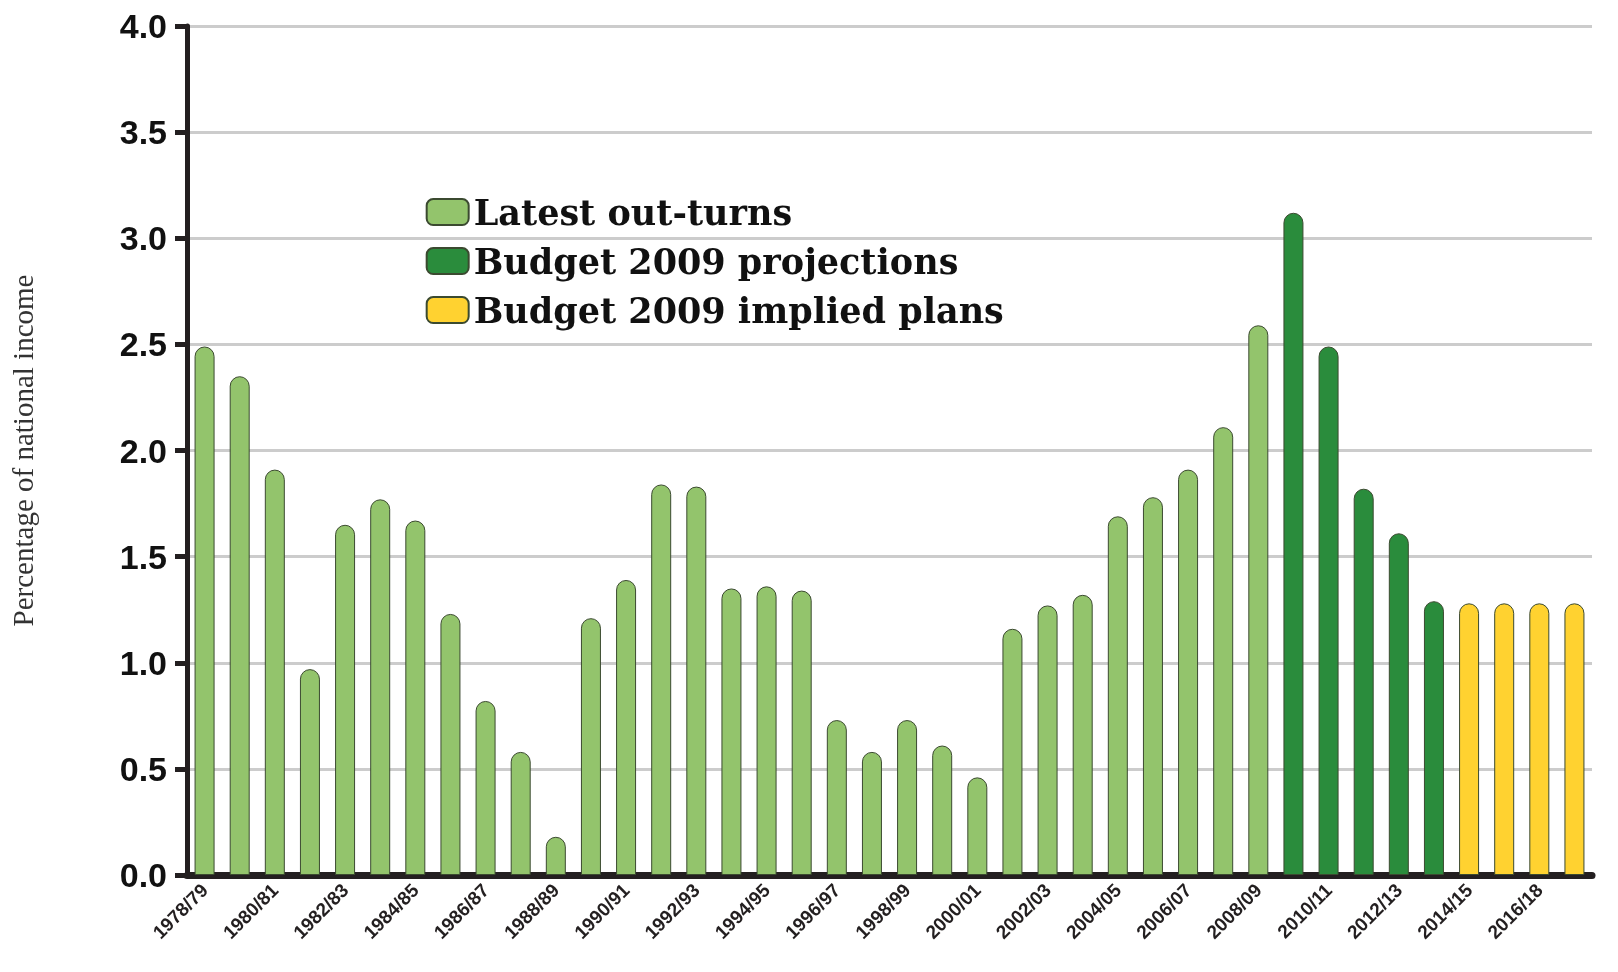 This screenshot has width=1618, height=972. What do you see at coordinates (738, 310) in the screenshot?
I see `legend-label: Budget 2009 implied plans` at bounding box center [738, 310].